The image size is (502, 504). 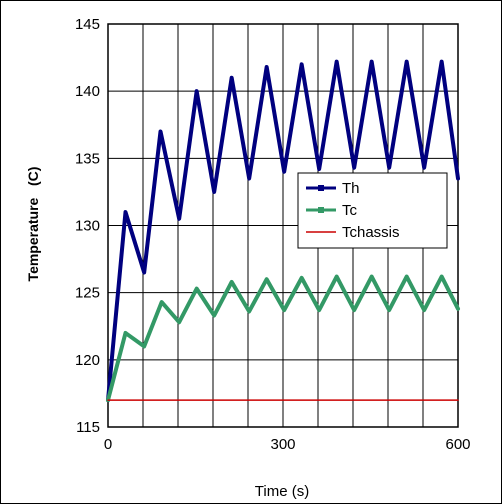 I want to click on y-tick-label: 135, so click(x=87, y=158).